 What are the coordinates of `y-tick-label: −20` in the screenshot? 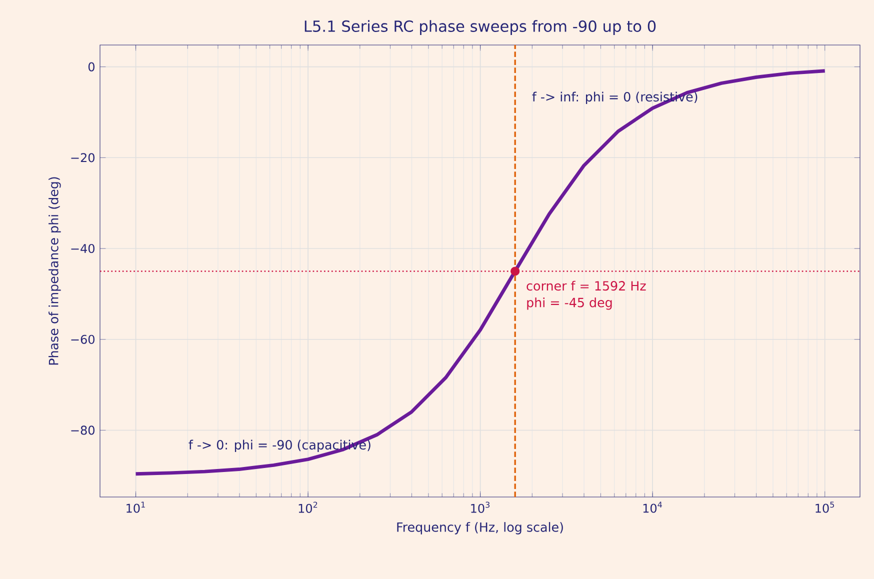 It's located at (82, 157).